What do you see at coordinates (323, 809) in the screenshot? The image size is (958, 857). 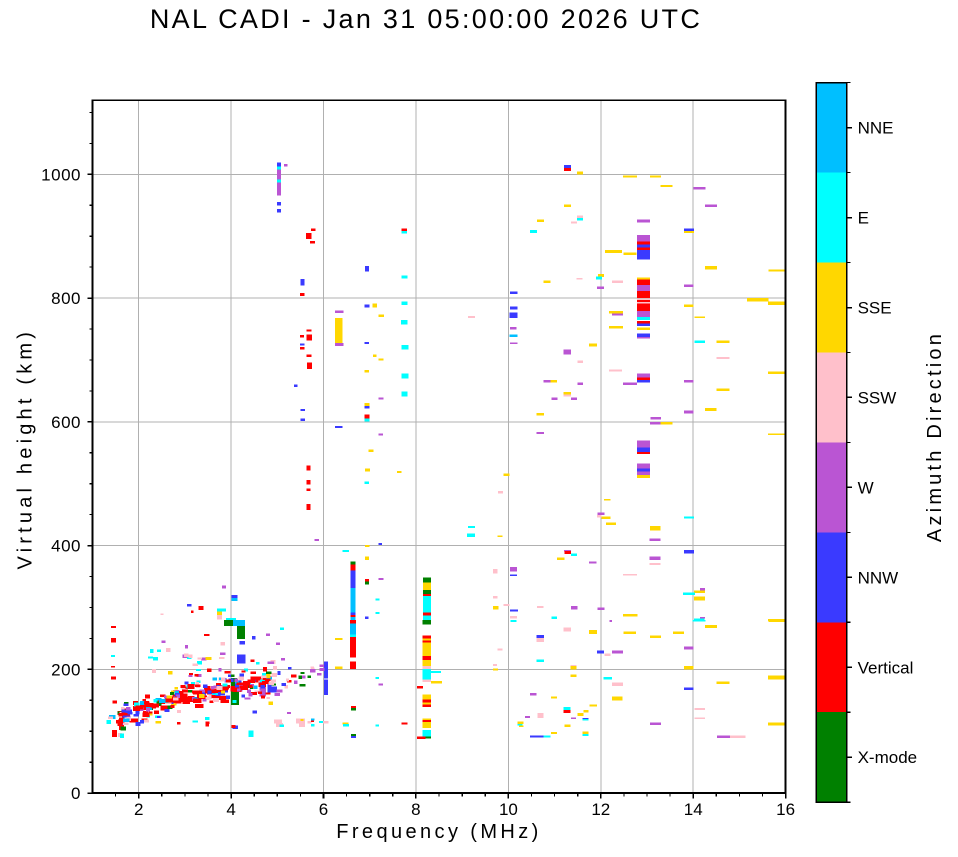 I see `svg-text: 6` at bounding box center [323, 809].